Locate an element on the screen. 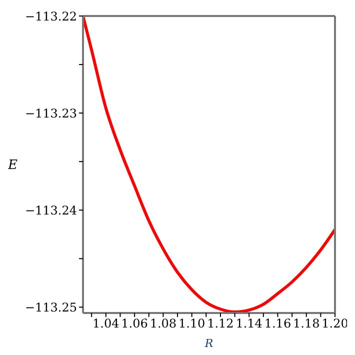  y-tick-label: −113.22 is located at coordinates (50, 16).